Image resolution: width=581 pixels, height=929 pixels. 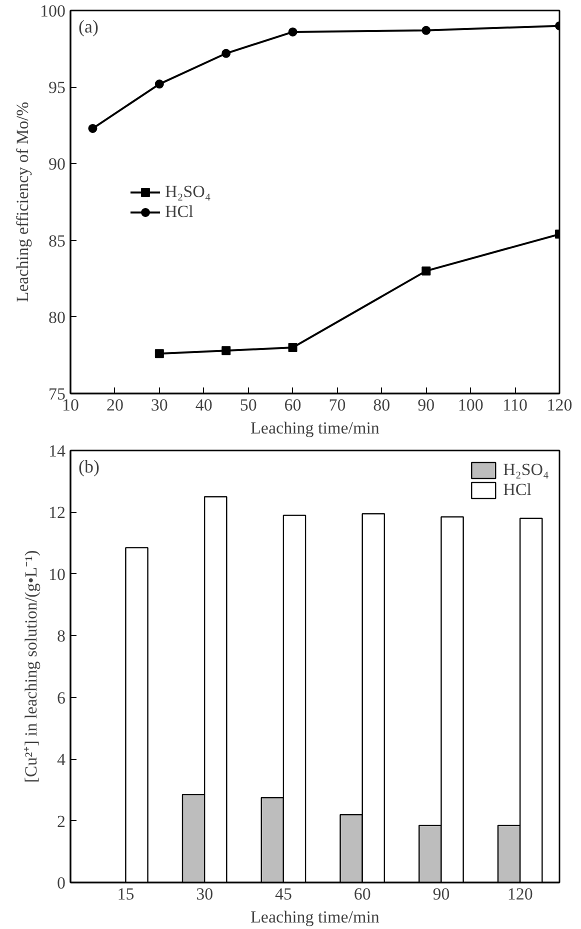 I want to click on y-tick-label: 75, so click(x=57, y=394).